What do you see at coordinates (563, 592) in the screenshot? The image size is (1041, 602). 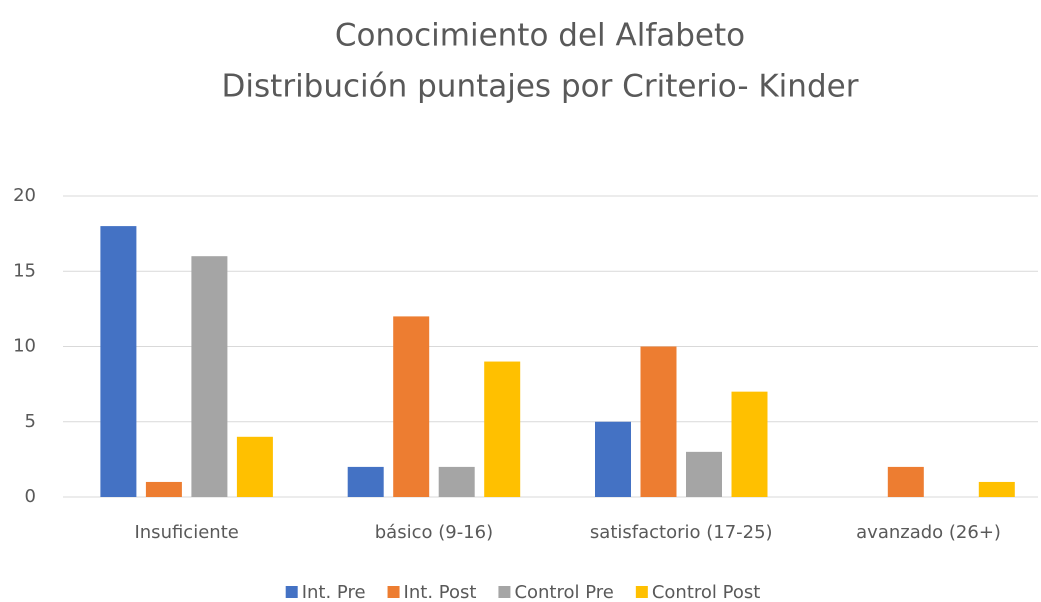 I see `legend-label: Control Pre` at bounding box center [563, 592].